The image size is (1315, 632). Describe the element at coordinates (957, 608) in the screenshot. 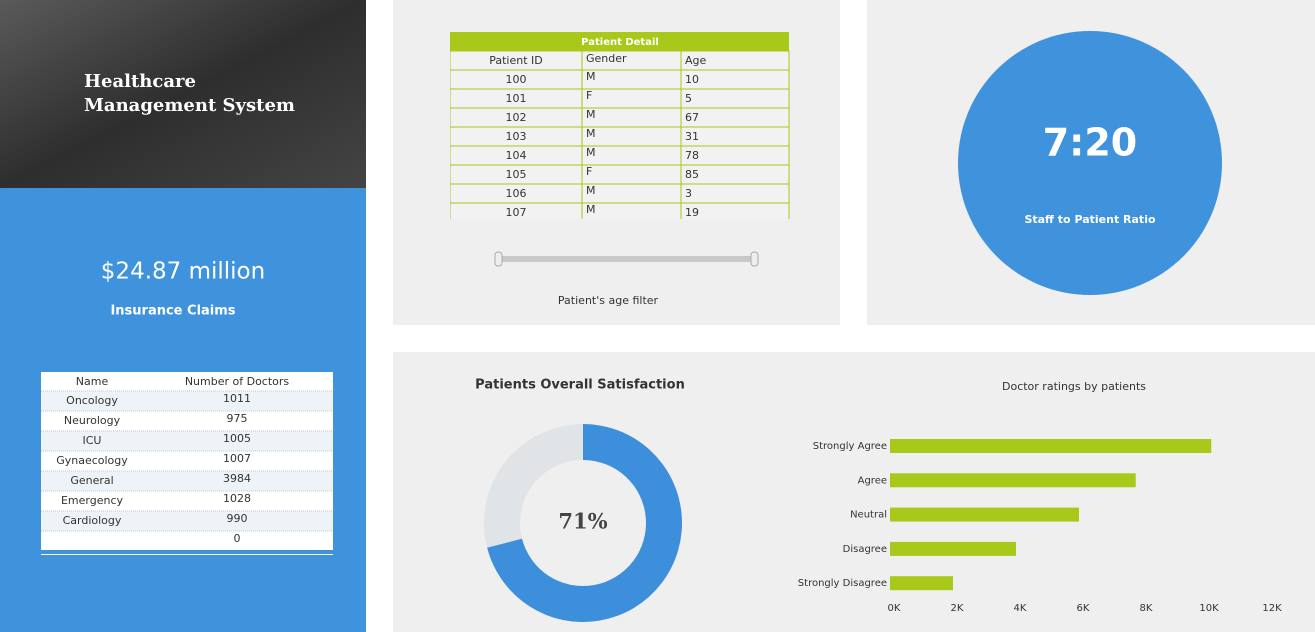

I see `x-tick-label: 2K` at that location.